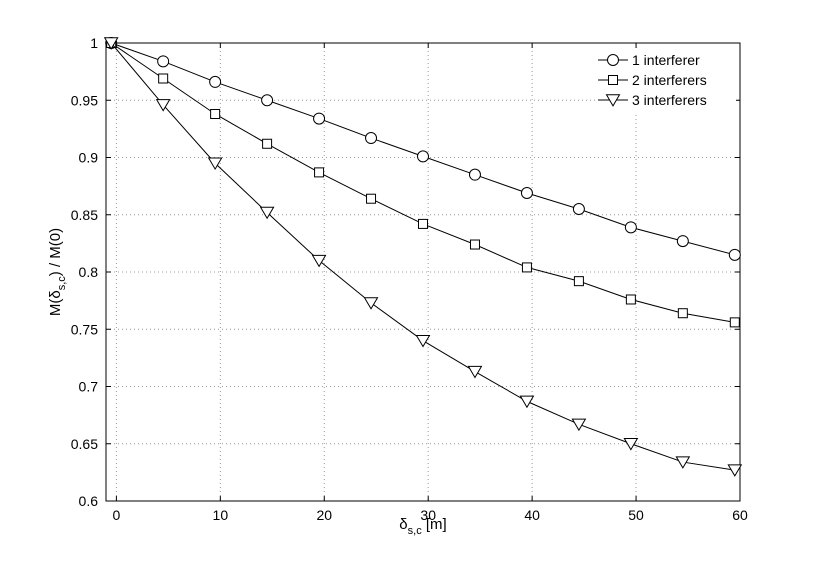 Image resolution: width=814 pixels, height=561 pixels. I want to click on x-tick-label: 20, so click(324, 515).